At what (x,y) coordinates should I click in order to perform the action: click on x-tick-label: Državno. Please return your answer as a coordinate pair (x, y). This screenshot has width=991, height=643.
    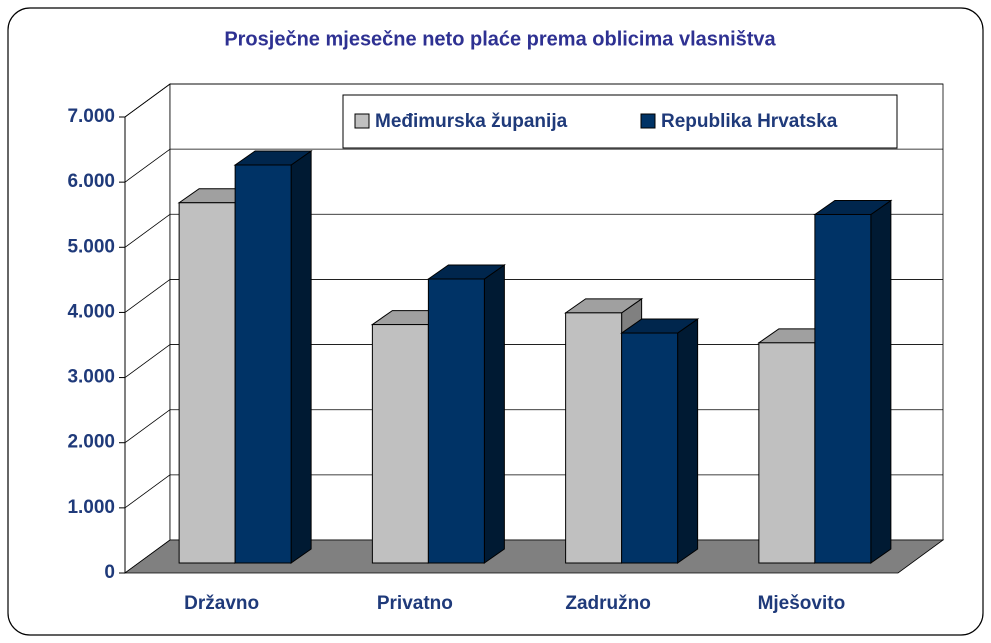
    Looking at the image, I should click on (221, 603).